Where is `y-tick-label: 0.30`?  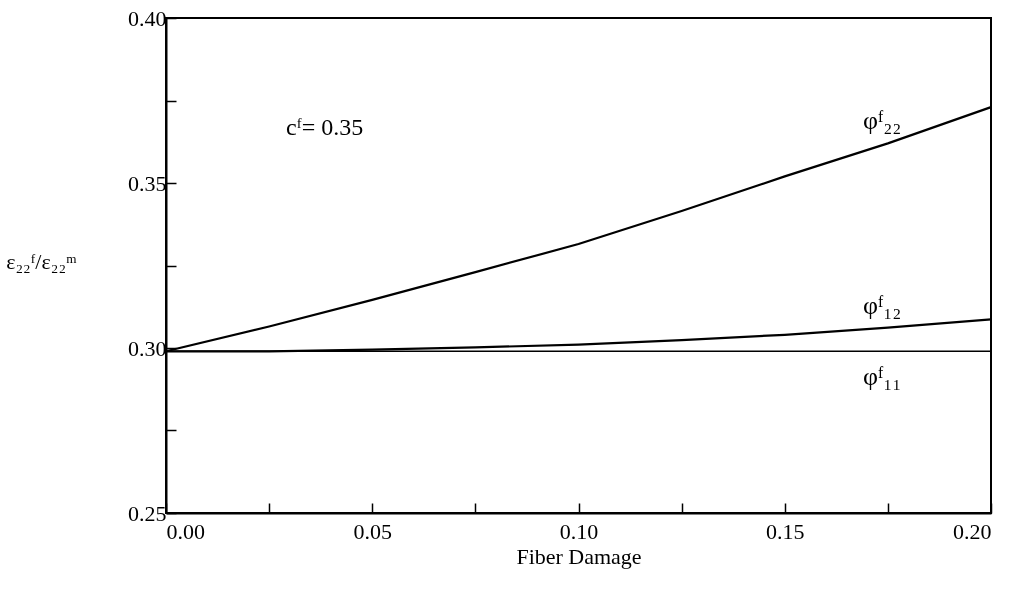 y-tick-label: 0.30 is located at coordinates (147, 348).